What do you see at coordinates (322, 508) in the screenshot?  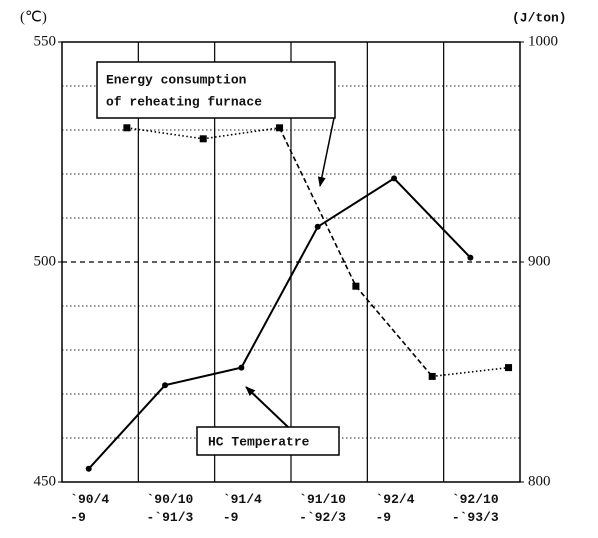 I see `x-tick-label: `91/10 -`92/3` at bounding box center [322, 508].